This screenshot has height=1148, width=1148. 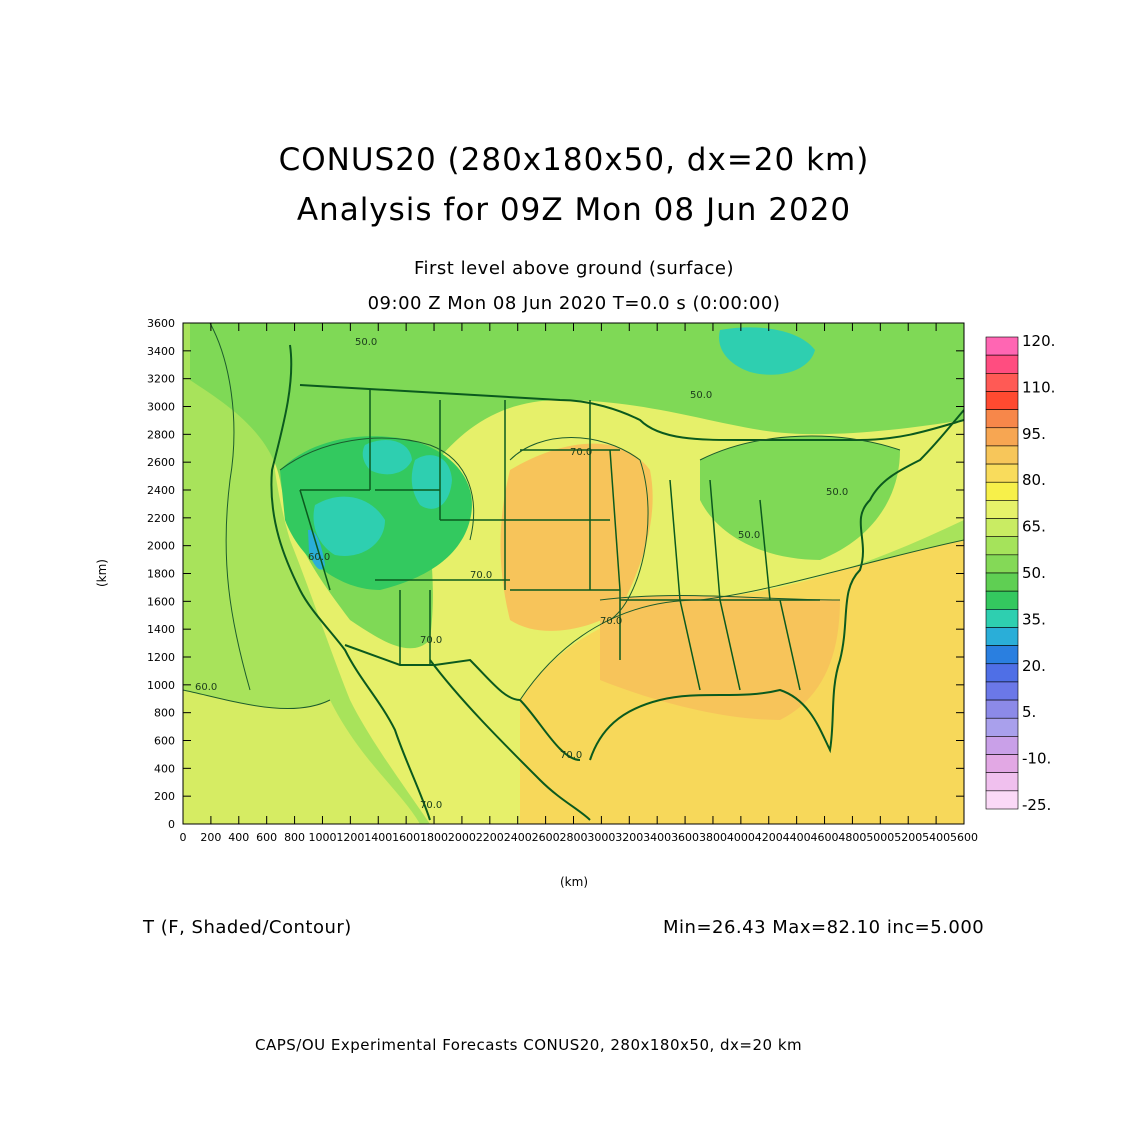 What do you see at coordinates (880, 837) in the screenshot?
I see `x-tick-label: 5000` at bounding box center [880, 837].